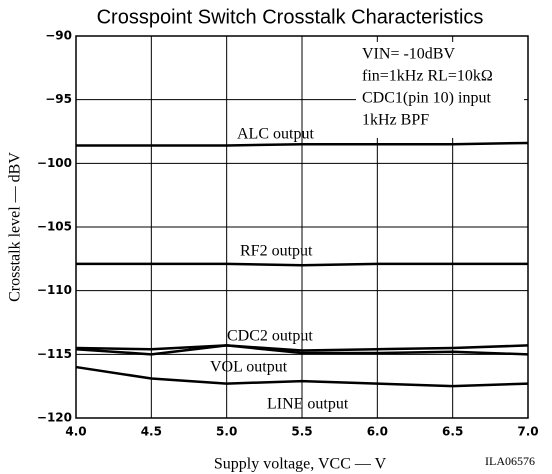 Image resolution: width=552 pixels, height=474 pixels. I want to click on x-tick-label: 4.5, so click(151, 432).